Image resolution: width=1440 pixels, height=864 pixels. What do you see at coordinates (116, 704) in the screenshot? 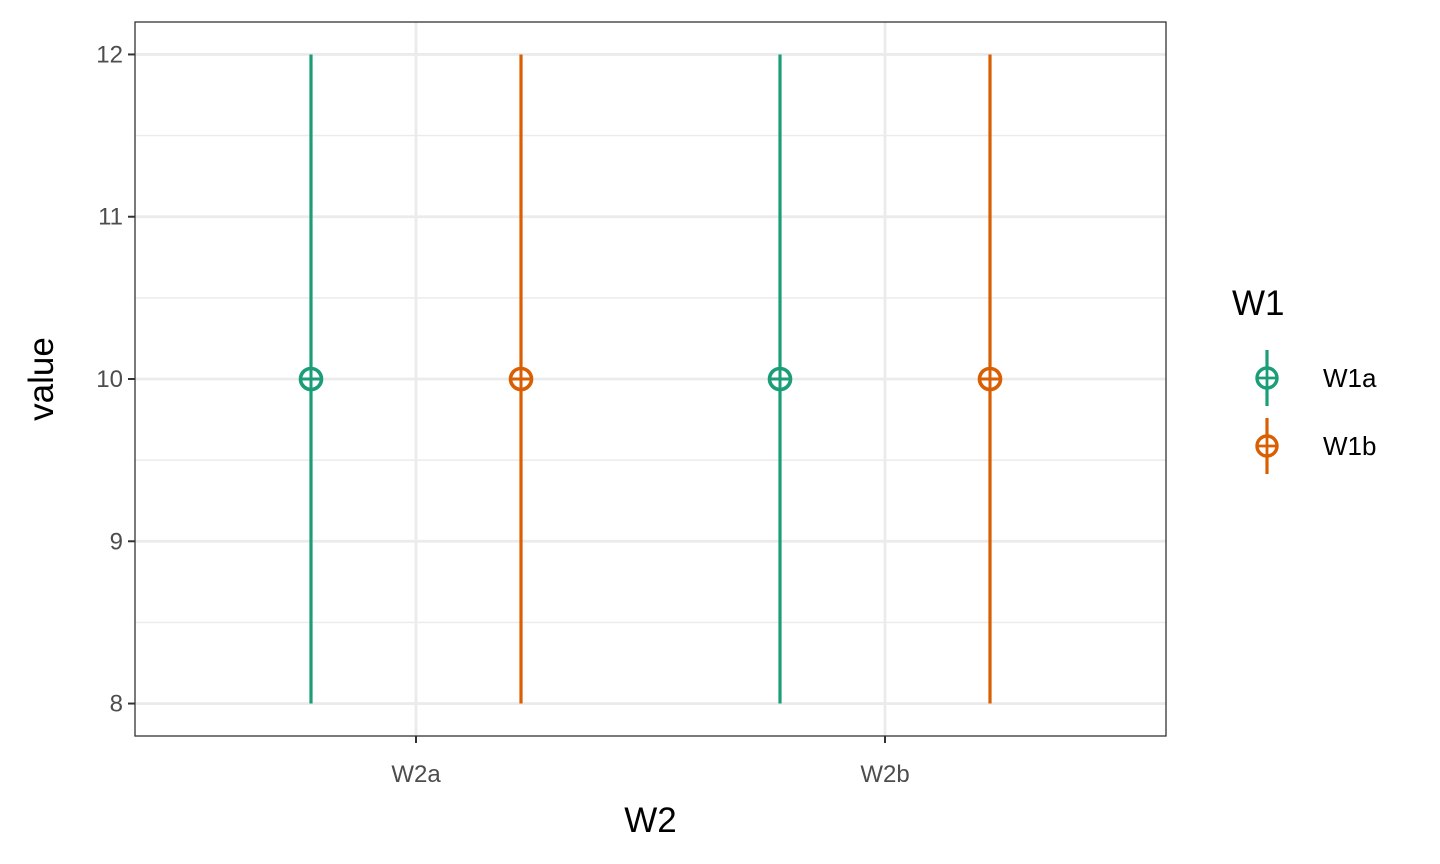
I see `y-tick-label: 8` at bounding box center [116, 704].